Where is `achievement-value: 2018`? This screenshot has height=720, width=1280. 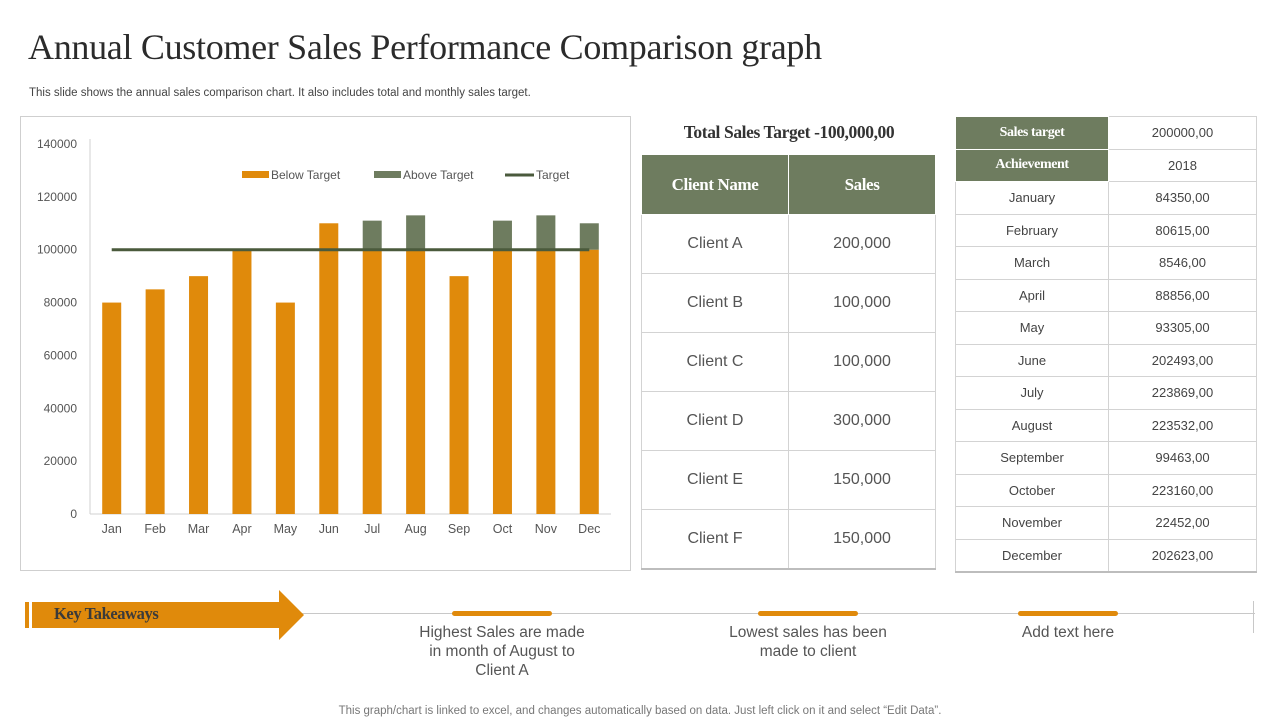
achievement-value: 2018 is located at coordinates (1182, 165).